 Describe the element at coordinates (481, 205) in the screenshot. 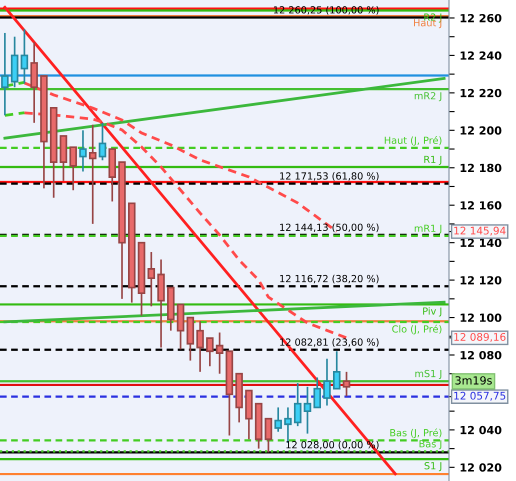

I see `y-tick-label: 12 160` at that location.